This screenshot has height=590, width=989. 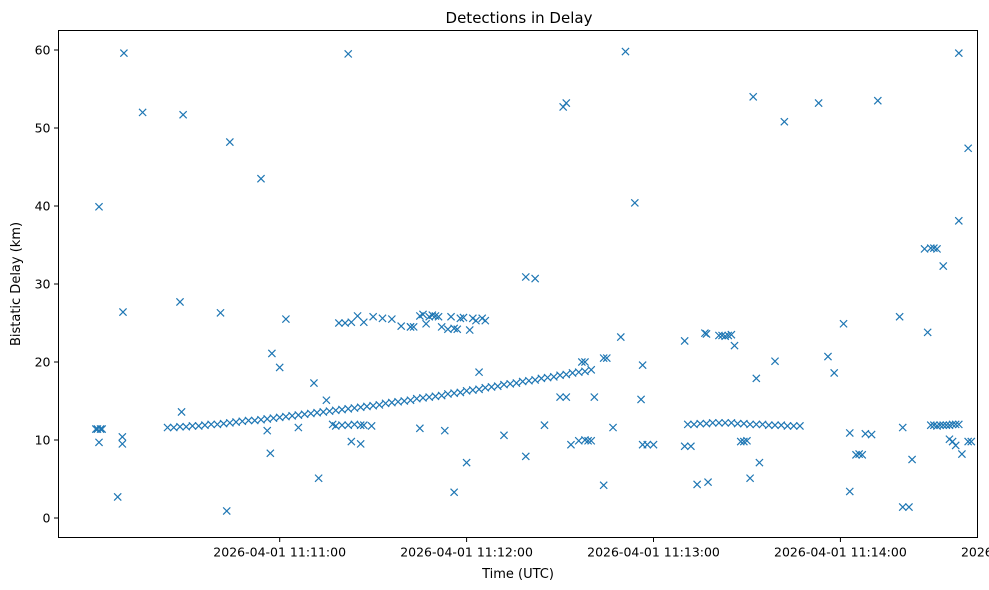 What do you see at coordinates (517, 574) in the screenshot?
I see `x-axis-label: Time (UTC)` at bounding box center [517, 574].